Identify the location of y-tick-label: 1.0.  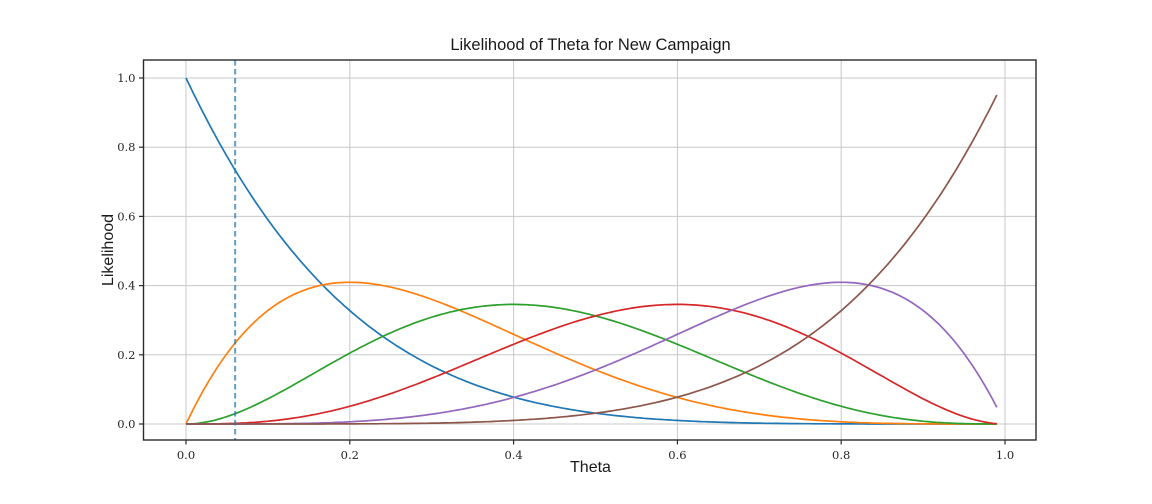
(126, 78).